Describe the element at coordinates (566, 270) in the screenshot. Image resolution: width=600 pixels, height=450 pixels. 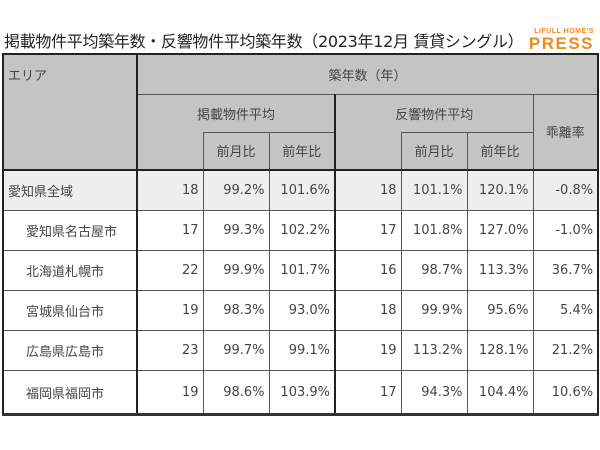
I see `divergence-cell: 36.7%` at that location.